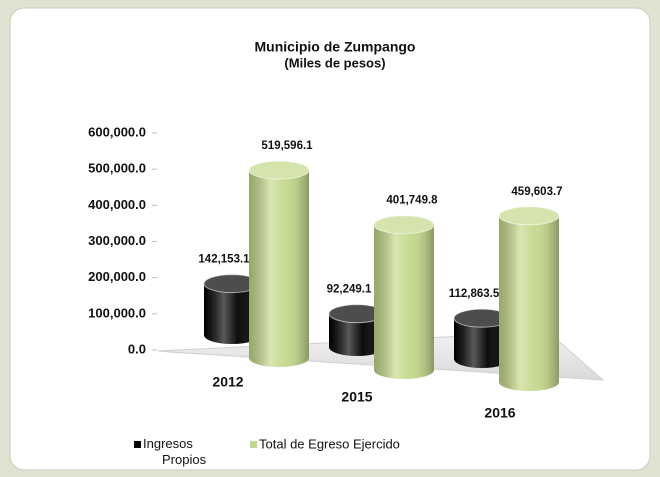 This screenshot has height=477, width=660. Describe the element at coordinates (412, 201) in the screenshot. I see `value-label: 401,749.8` at that location.